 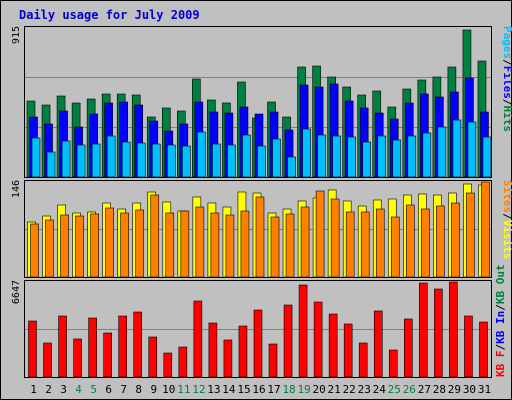 What do you see at coordinates (273, 389) in the screenshot?
I see `x-tick-label: 17` at bounding box center [273, 389].